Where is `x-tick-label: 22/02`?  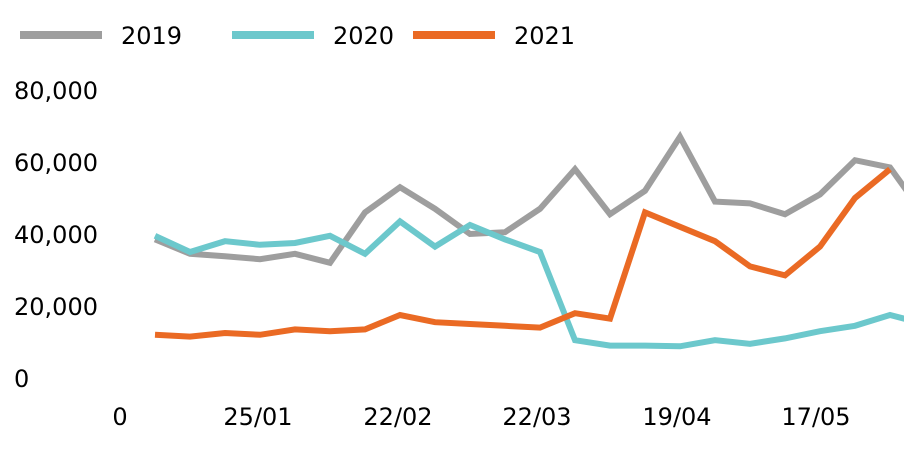
x-tick-label: 22/02 is located at coordinates (397, 417).